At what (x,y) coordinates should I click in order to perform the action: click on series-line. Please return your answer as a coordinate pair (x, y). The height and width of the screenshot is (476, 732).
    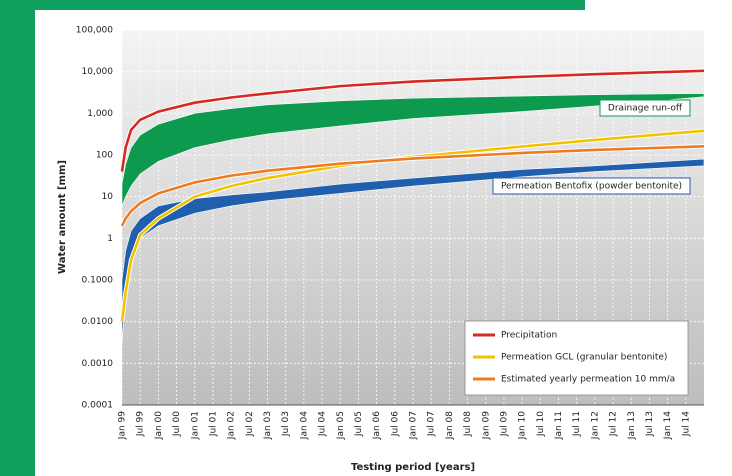
    Looking at the image, I should click on (412, 185).